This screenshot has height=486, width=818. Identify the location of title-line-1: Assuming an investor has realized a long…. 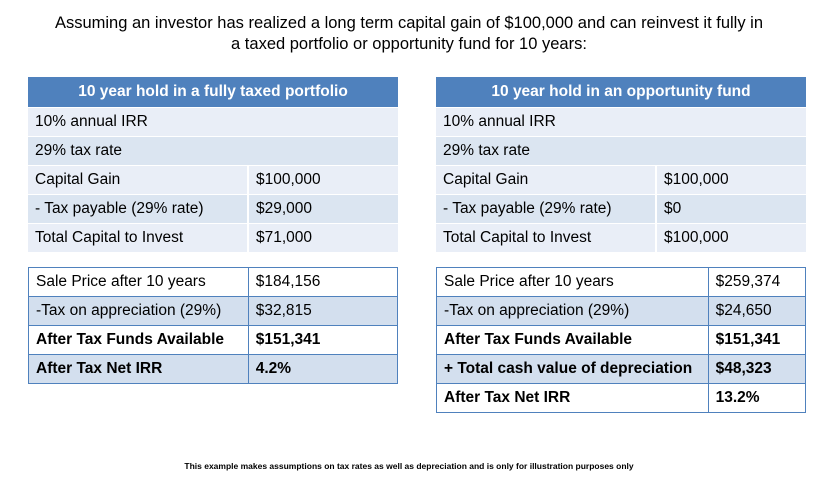
(409, 23).